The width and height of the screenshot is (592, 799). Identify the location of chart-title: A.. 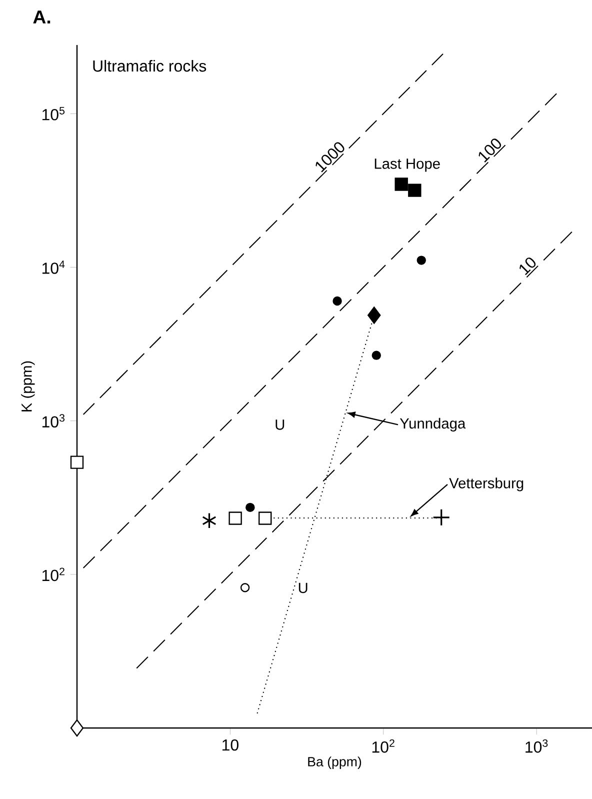
(41, 17).